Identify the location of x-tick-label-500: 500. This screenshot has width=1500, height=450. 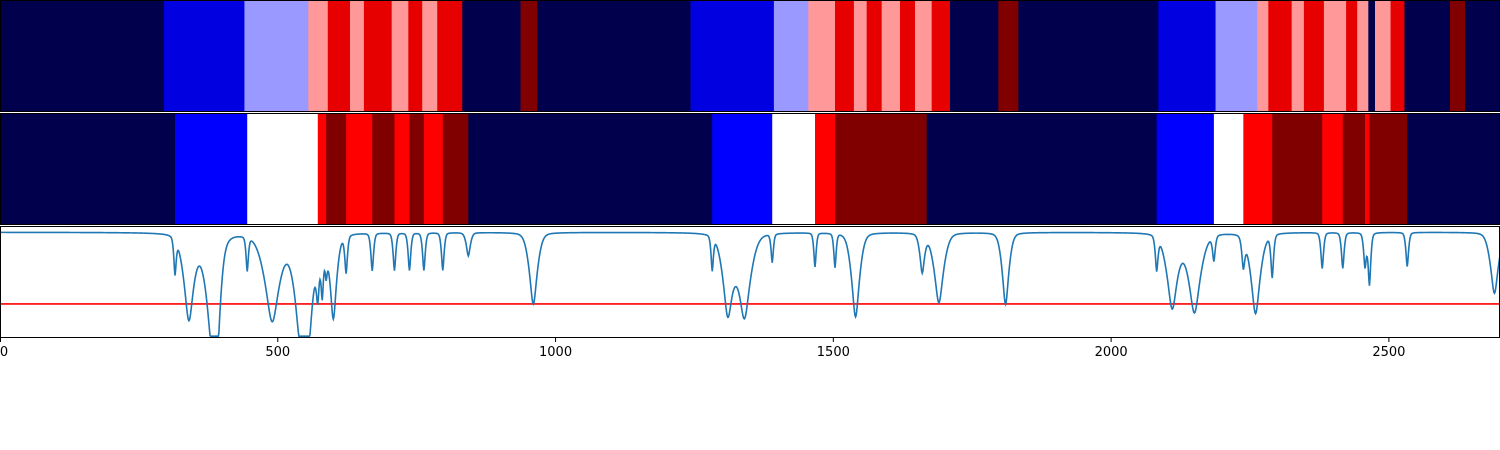
(277, 352).